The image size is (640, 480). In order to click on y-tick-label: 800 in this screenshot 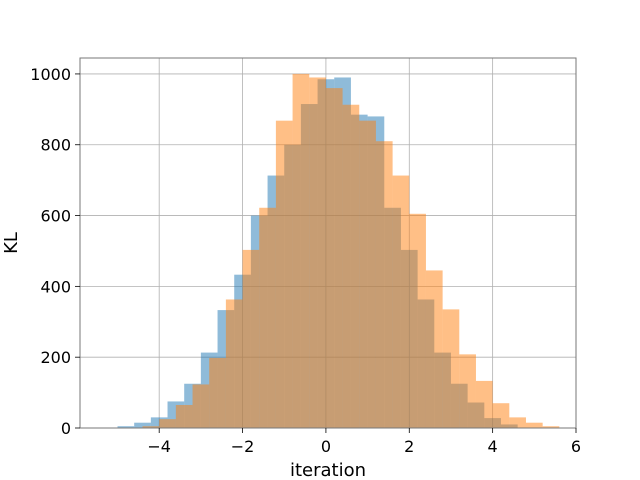, I will do `click(55, 145)`.